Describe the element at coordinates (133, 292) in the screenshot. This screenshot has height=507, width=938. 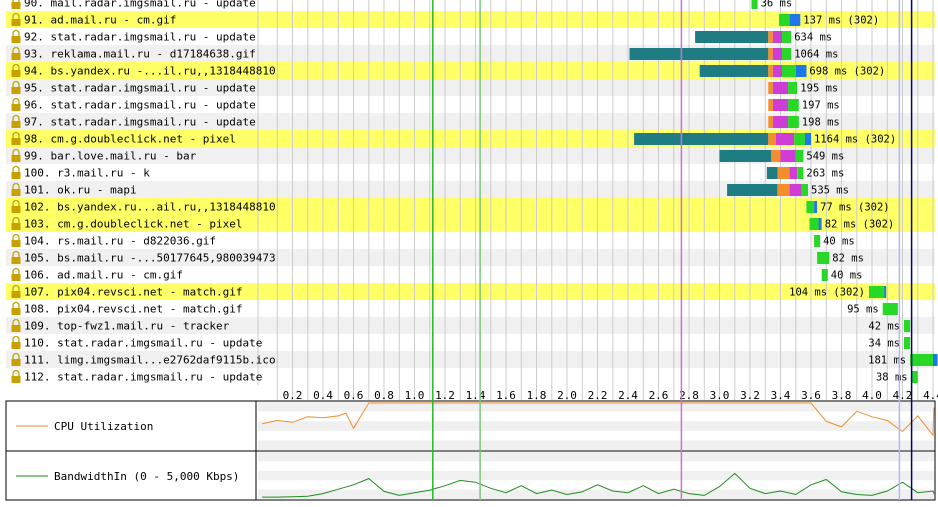
I see `request-label: 107. pix04.revsci.net - match.gif` at that location.